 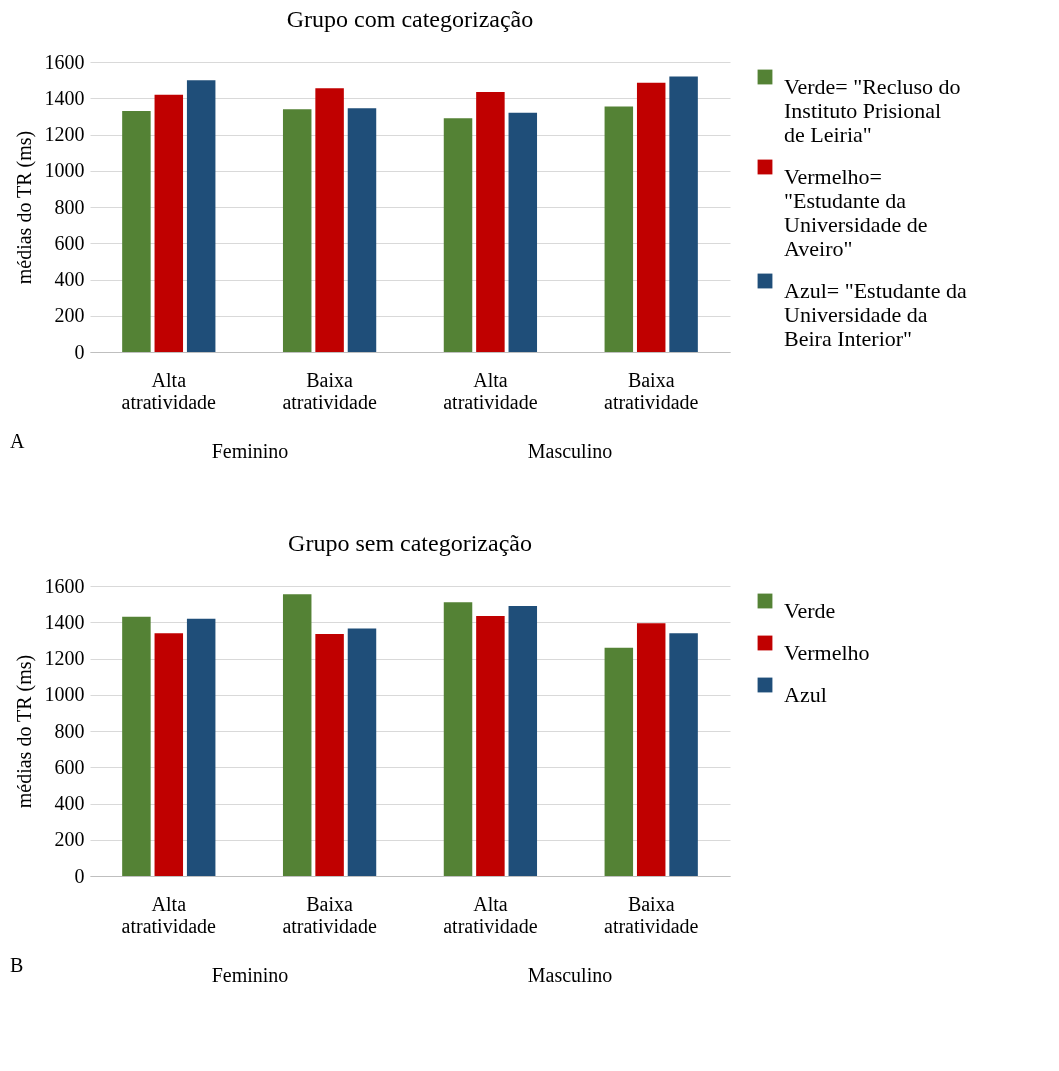 I want to click on legend-label: Verde, so click(x=810, y=610).